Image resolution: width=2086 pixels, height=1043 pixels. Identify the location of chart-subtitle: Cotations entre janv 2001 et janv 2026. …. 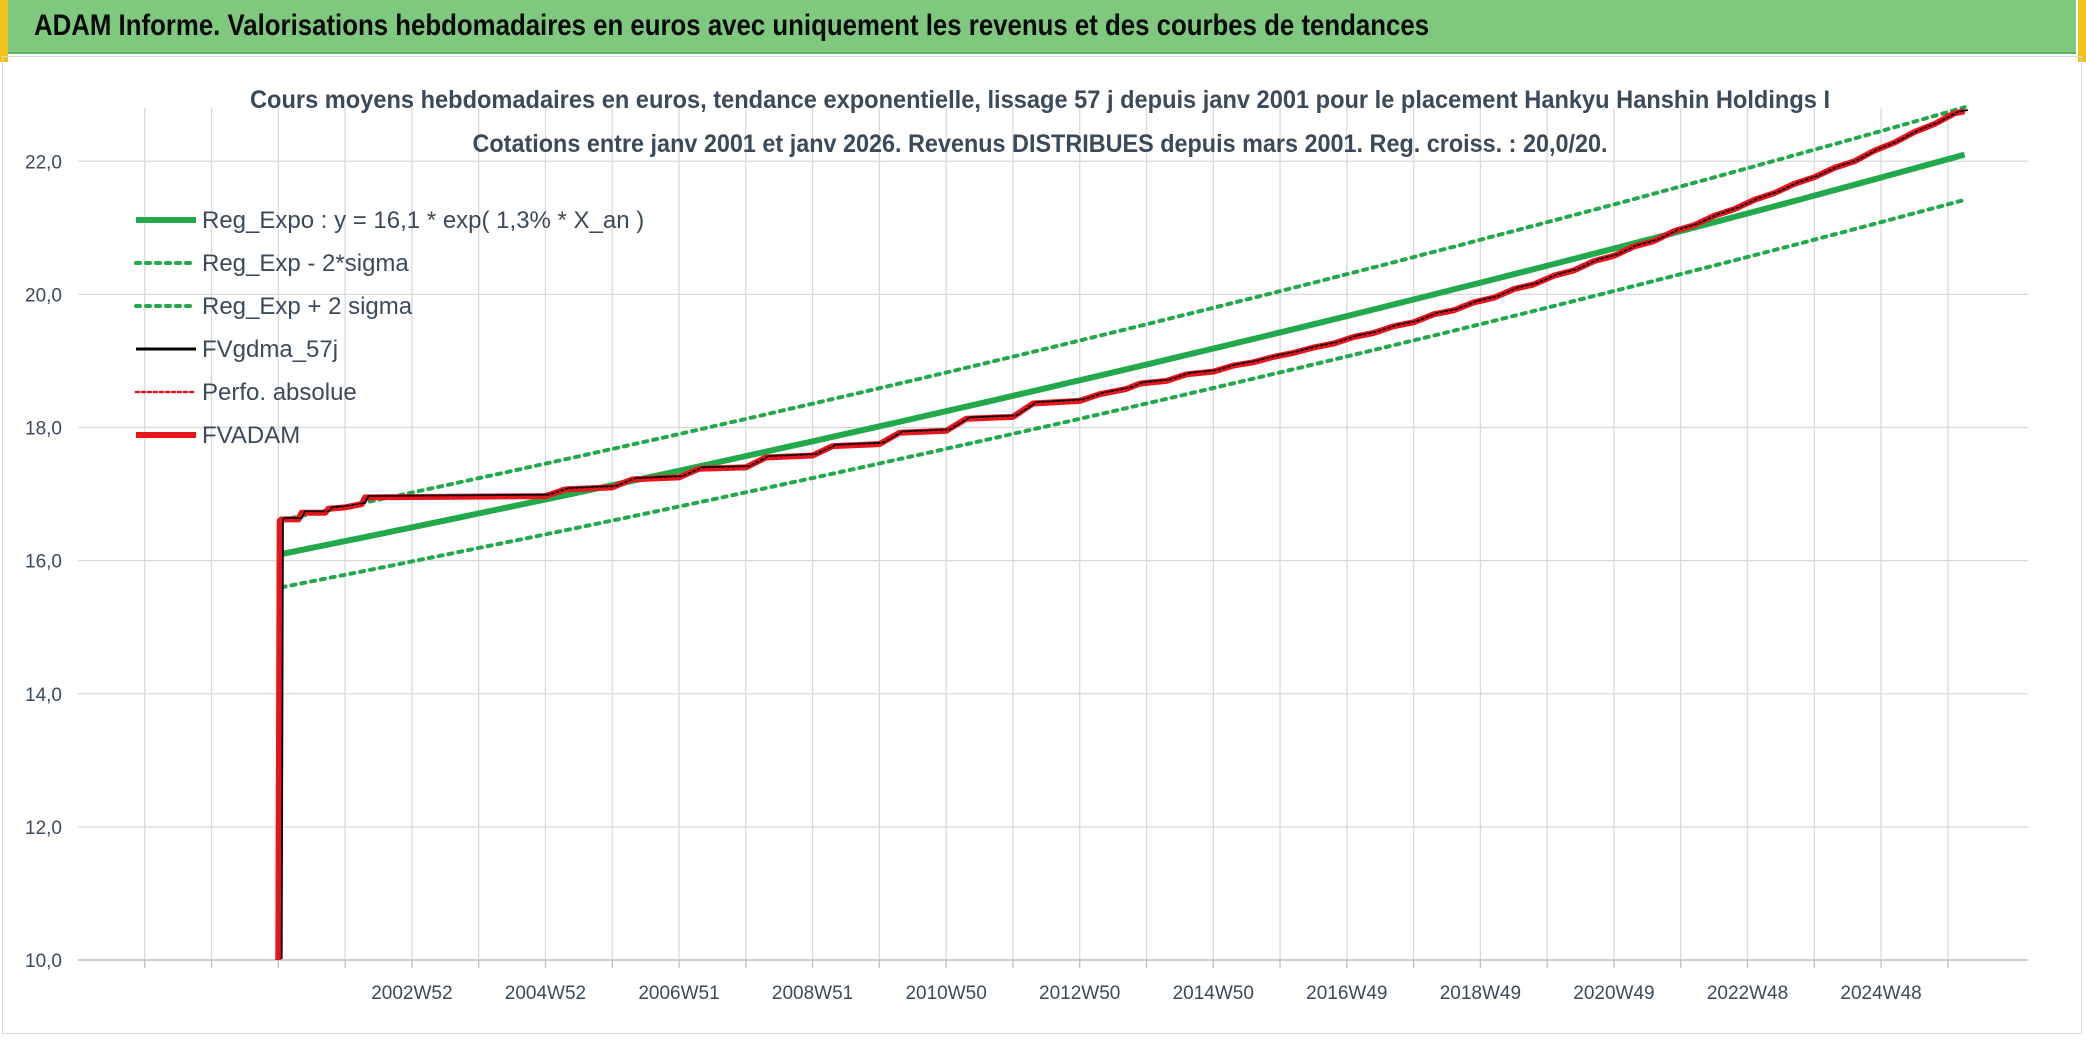
(1040, 144).